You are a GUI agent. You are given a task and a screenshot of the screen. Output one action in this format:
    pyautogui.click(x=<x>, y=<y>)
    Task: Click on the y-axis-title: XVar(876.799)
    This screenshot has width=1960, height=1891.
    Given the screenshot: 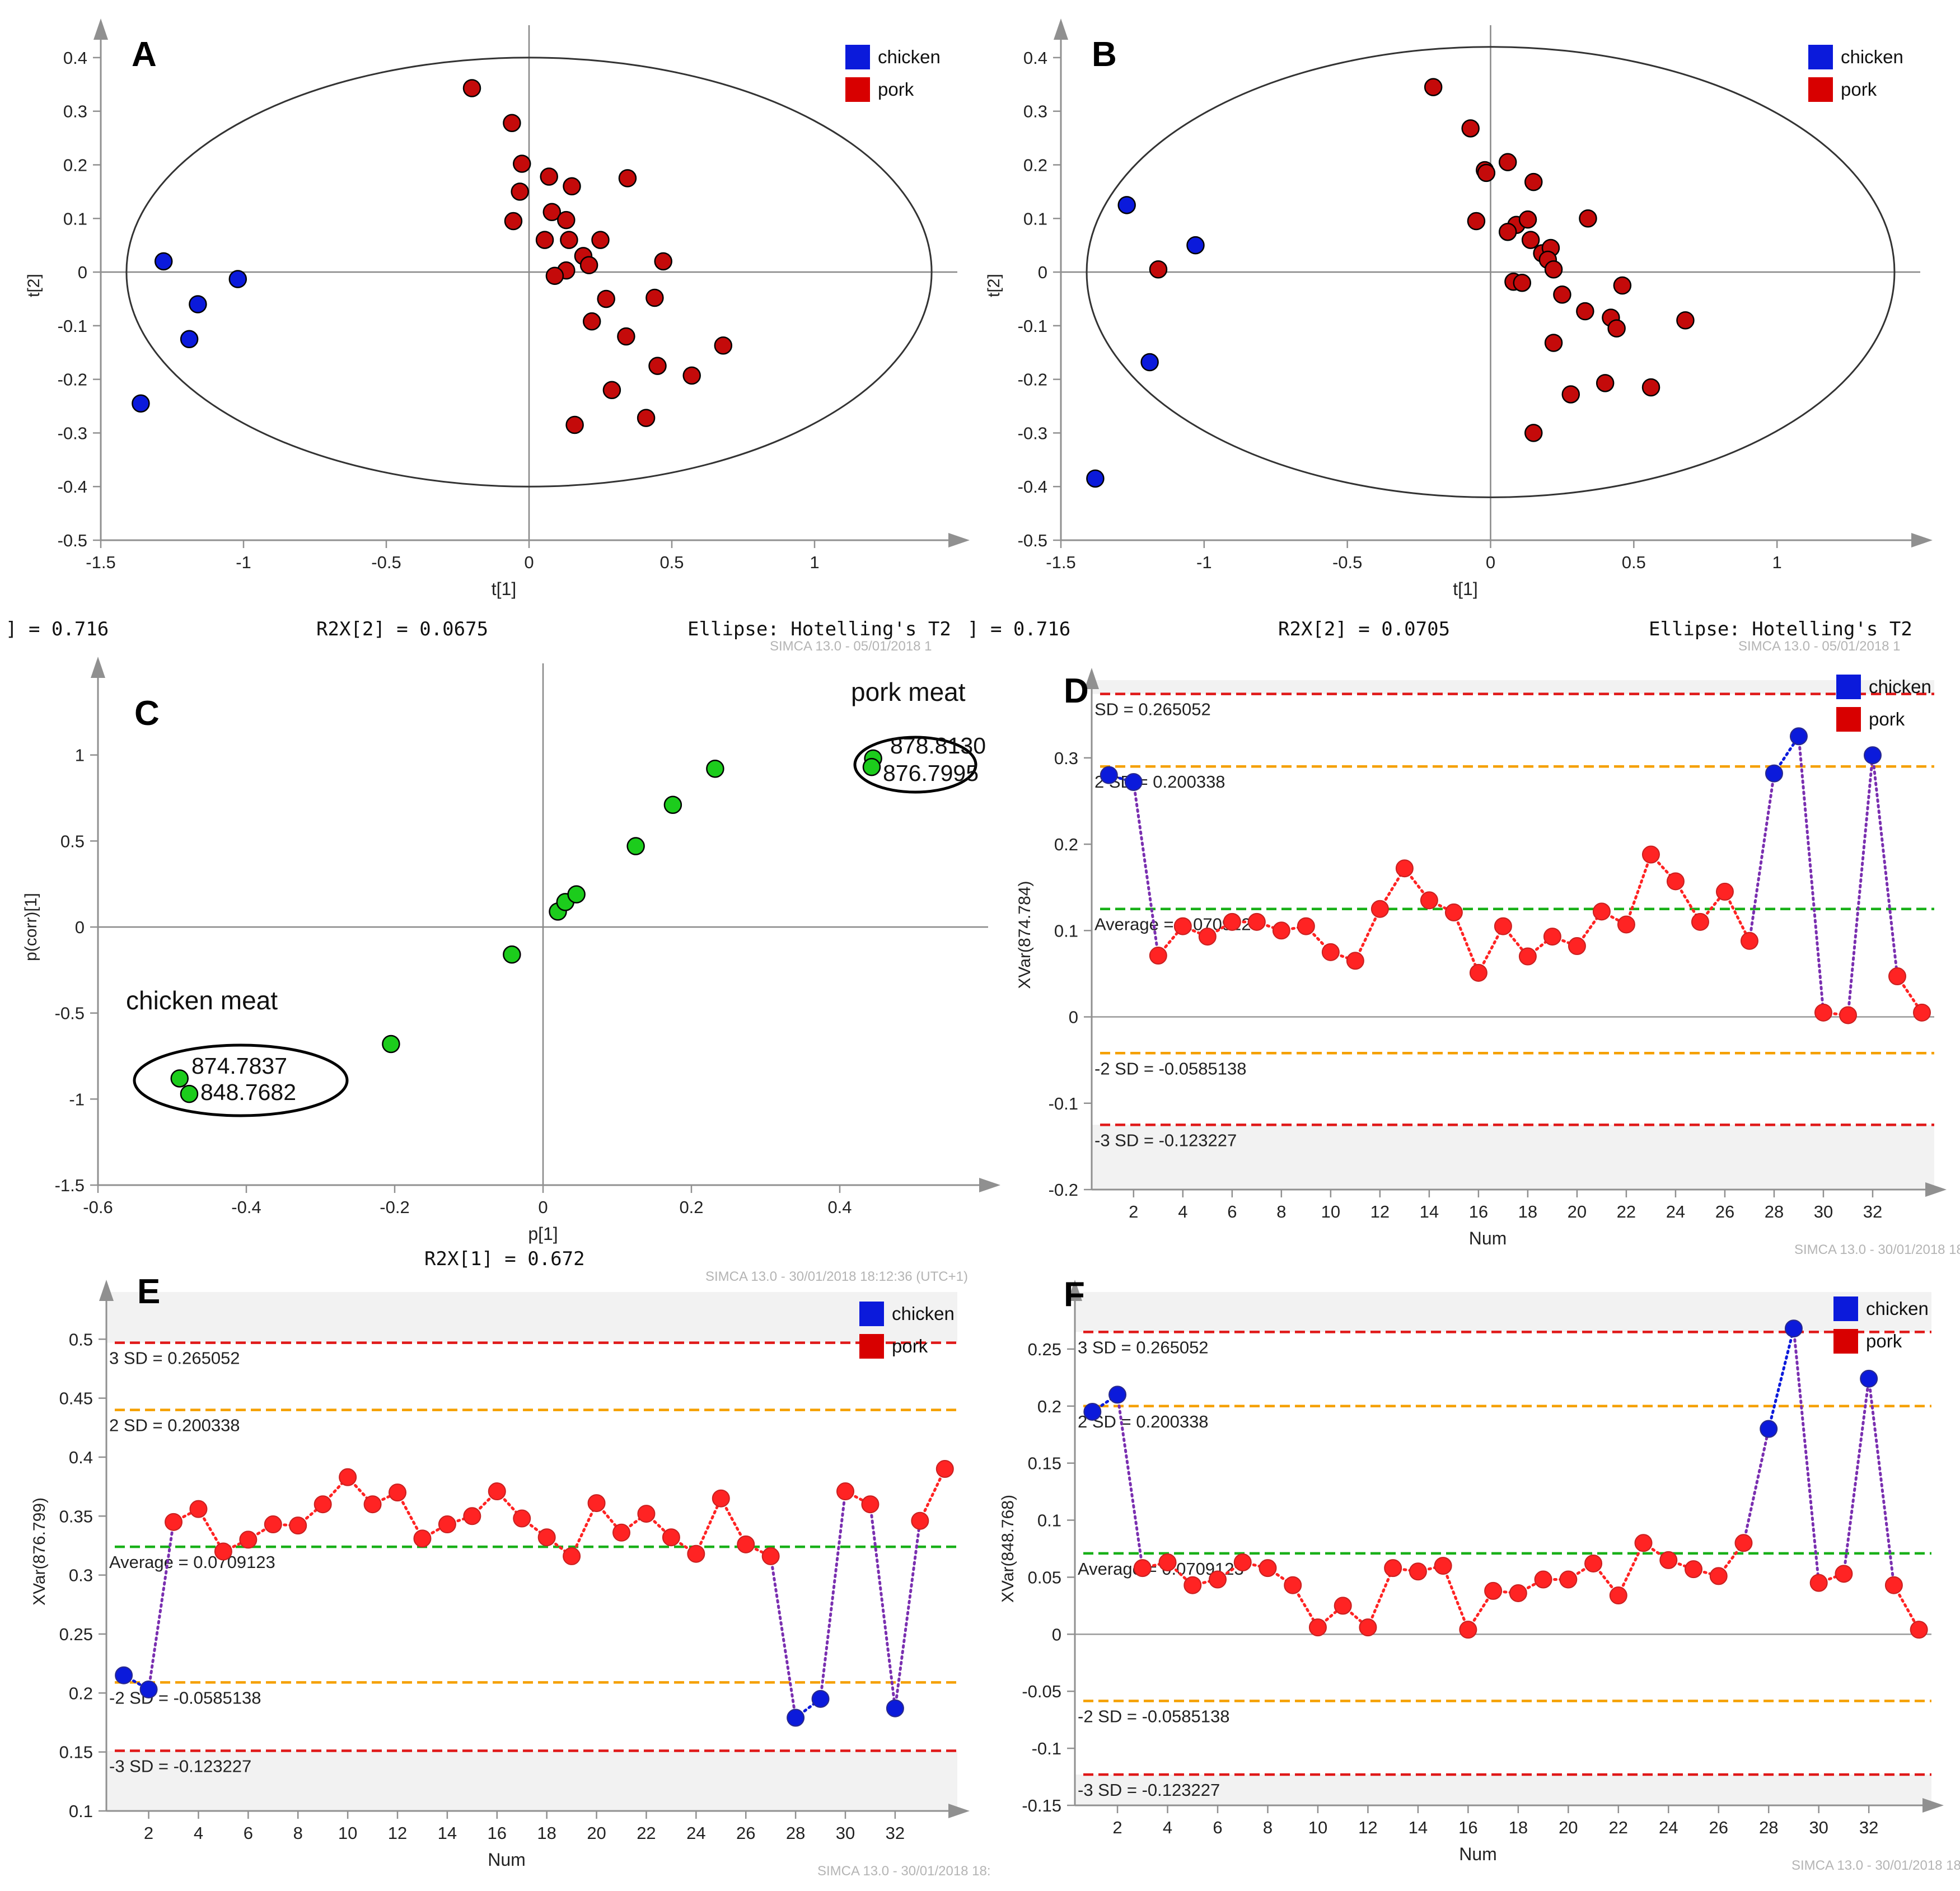 What is the action you would take?
    pyautogui.click(x=39, y=1551)
    